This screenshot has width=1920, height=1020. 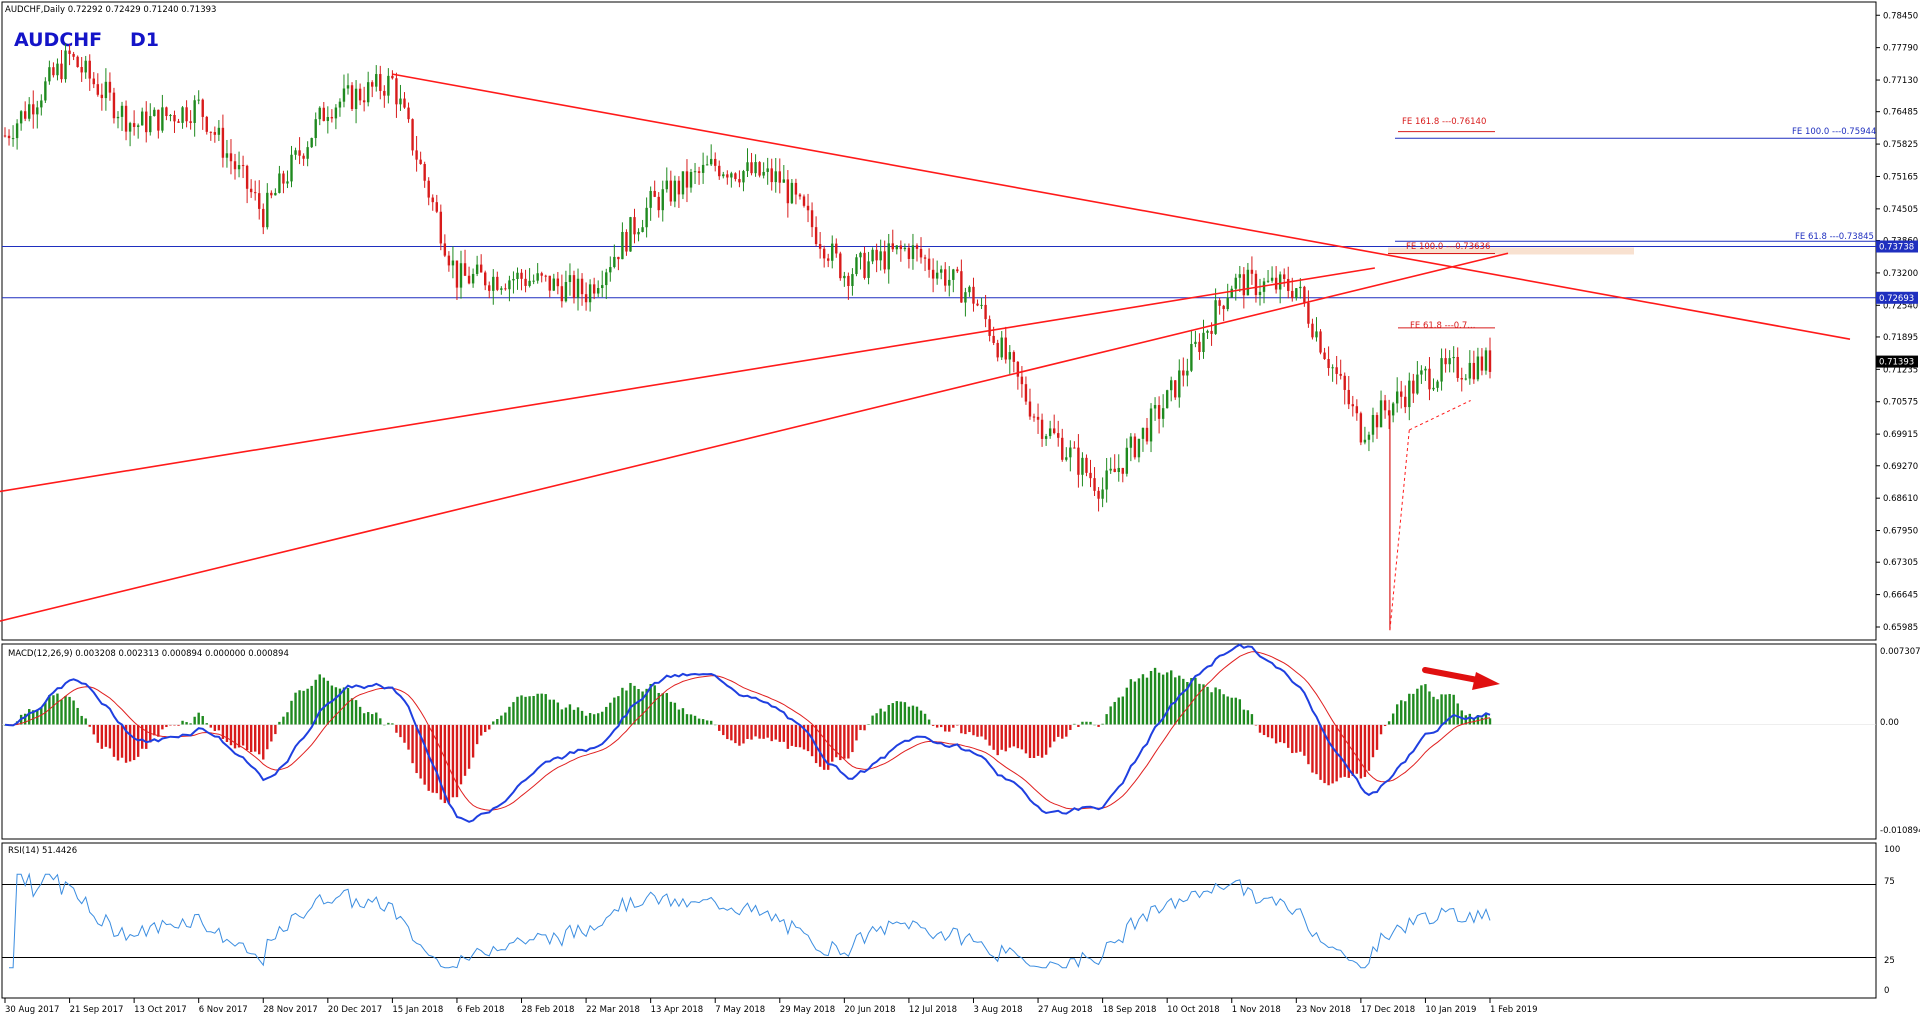 I want to click on rsi-tick-0: 0, so click(x=1886, y=991).